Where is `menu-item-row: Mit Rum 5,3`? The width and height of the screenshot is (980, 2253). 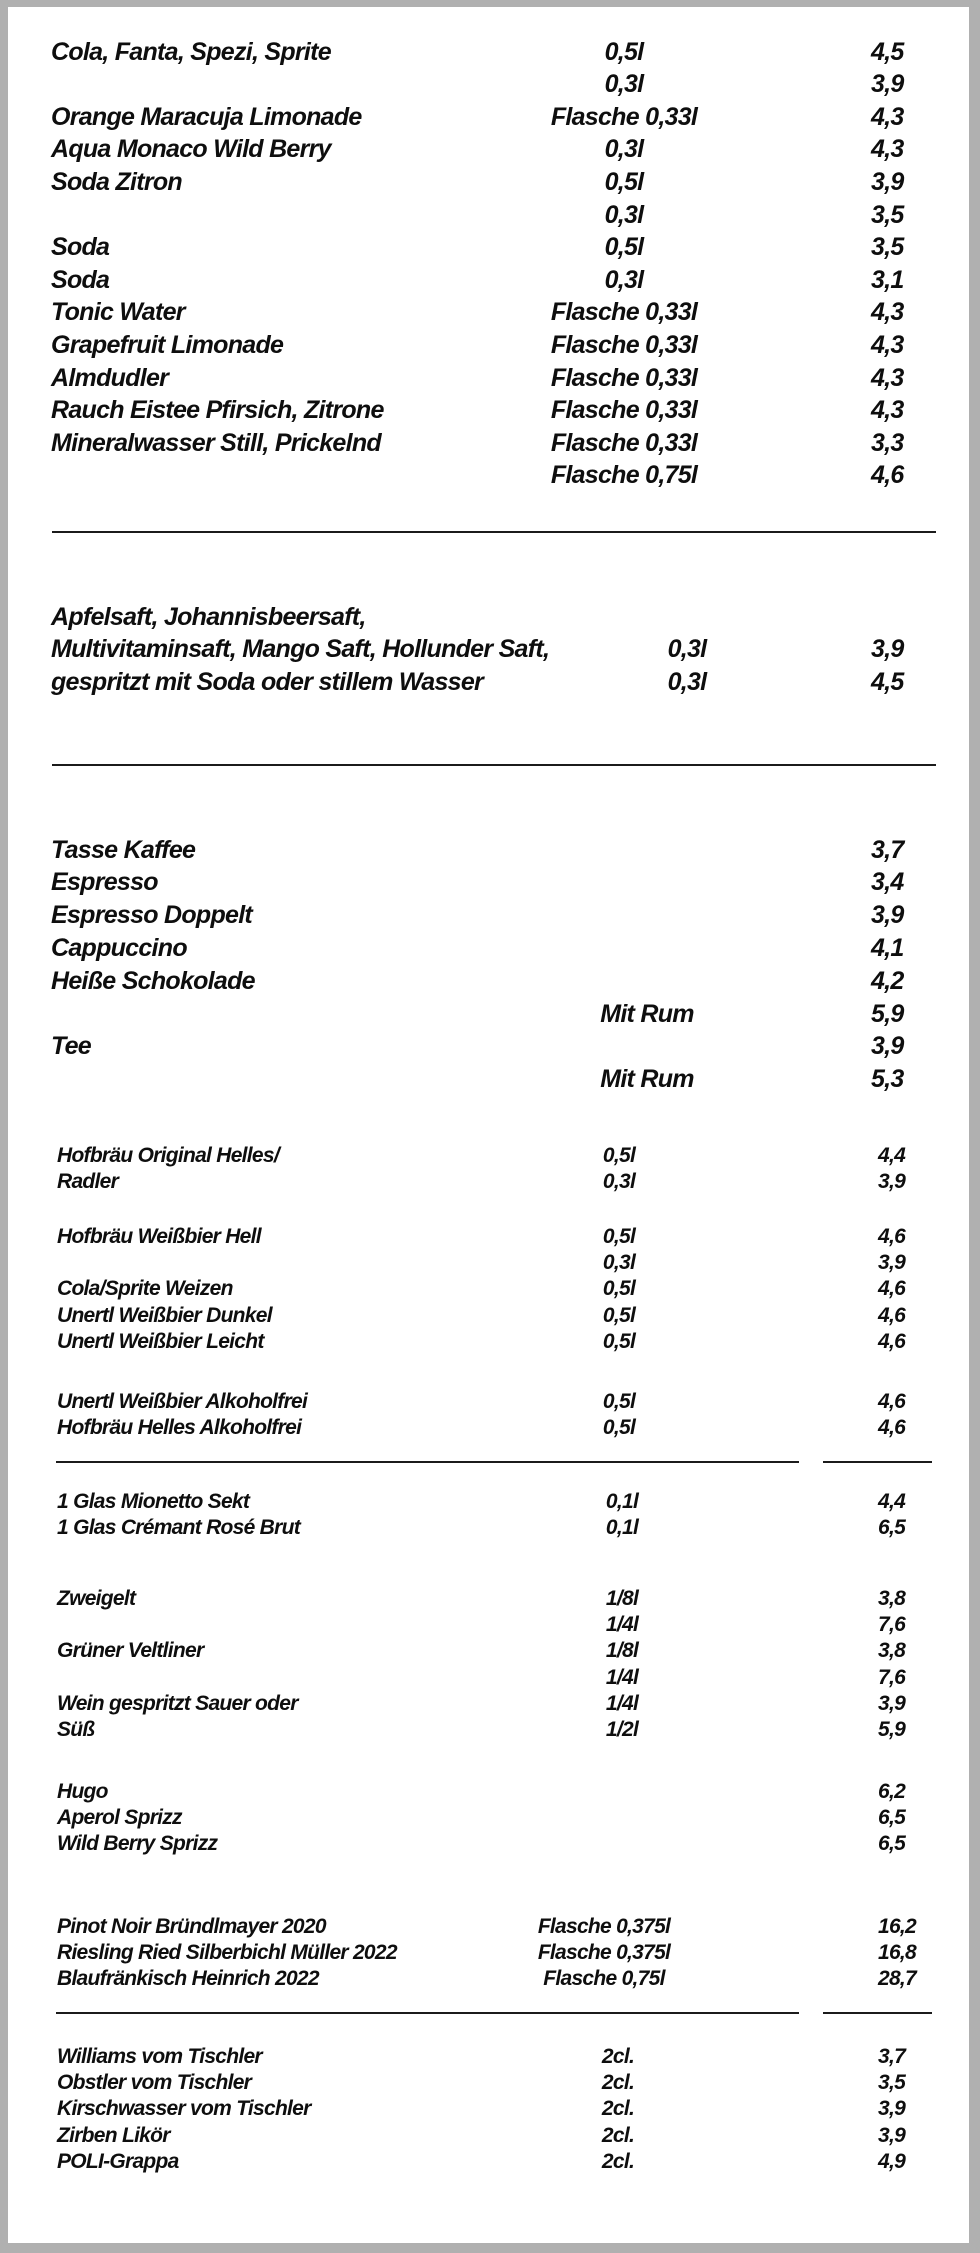 menu-item-row: Mit Rum 5,3 is located at coordinates (488, 1079).